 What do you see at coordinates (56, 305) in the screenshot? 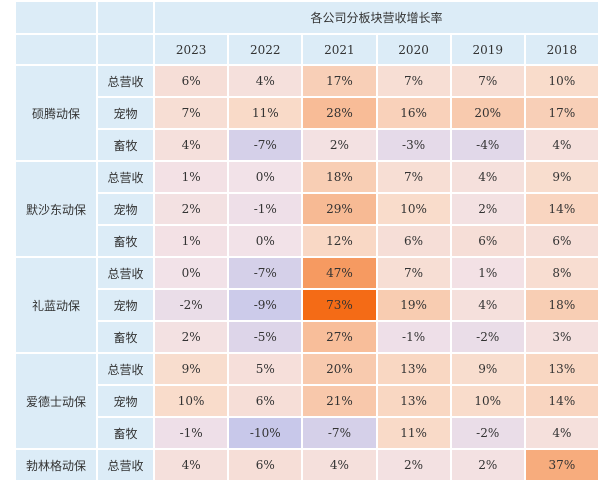
I see `company-label: 礼蓝动保` at bounding box center [56, 305].